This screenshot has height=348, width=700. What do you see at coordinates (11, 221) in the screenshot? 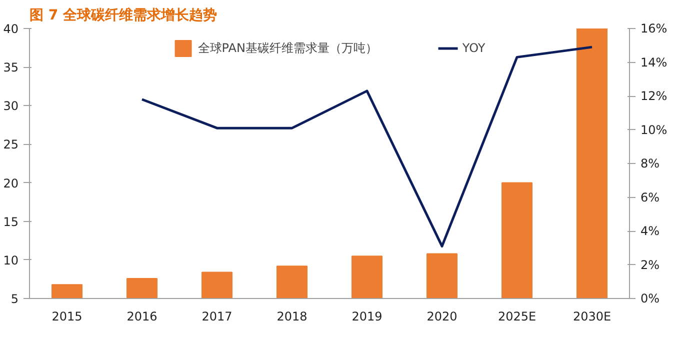
I see `y-tick-label: 15` at bounding box center [11, 221].